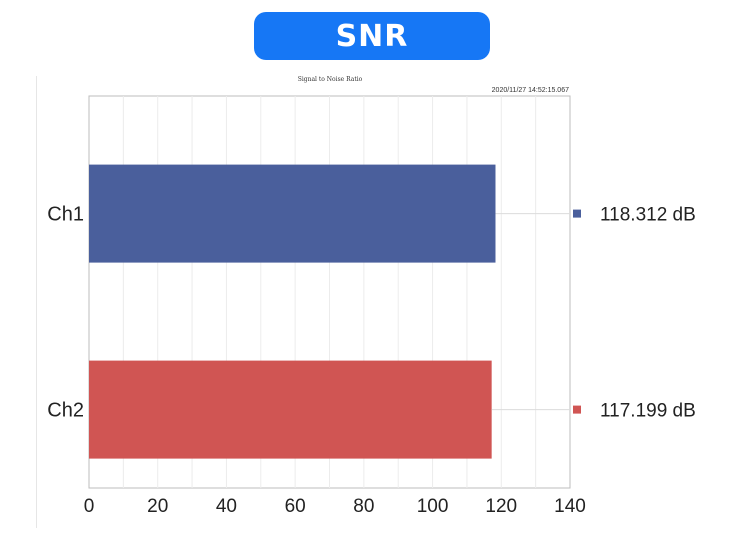  What do you see at coordinates (330, 79) in the screenshot?
I see `chart-title: Signal to Noise Ratio` at bounding box center [330, 79].